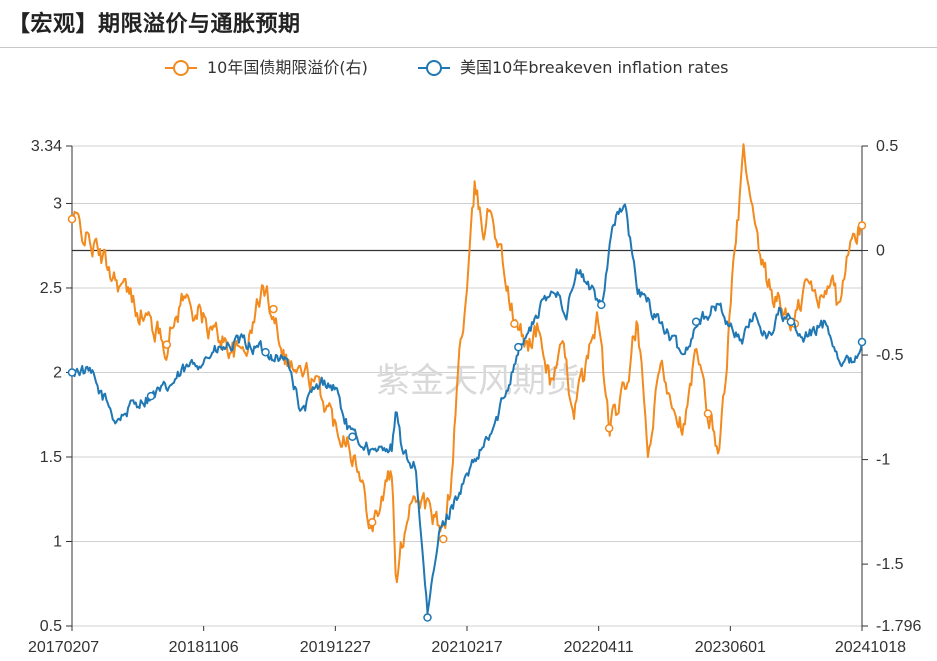  Describe the element at coordinates (730, 647) in the screenshot. I see `x-tick-label-5: 20230601` at that location.